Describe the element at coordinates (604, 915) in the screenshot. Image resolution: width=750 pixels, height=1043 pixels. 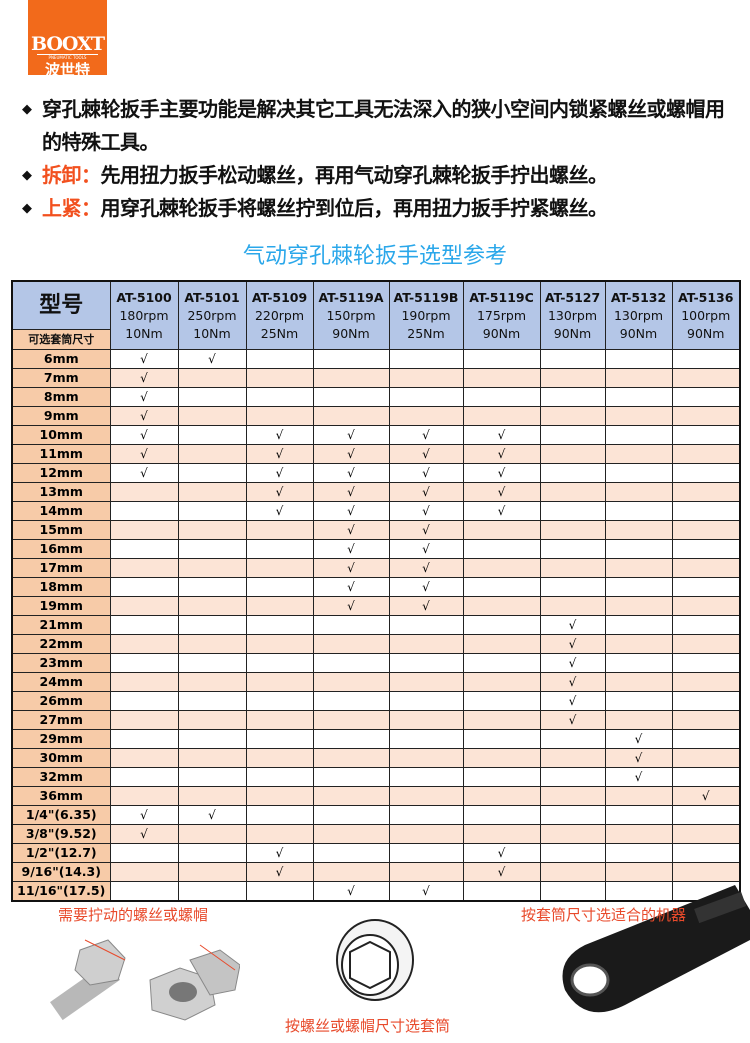
I see `machine-caption: 按套筒尺寸选适合的机器` at that location.